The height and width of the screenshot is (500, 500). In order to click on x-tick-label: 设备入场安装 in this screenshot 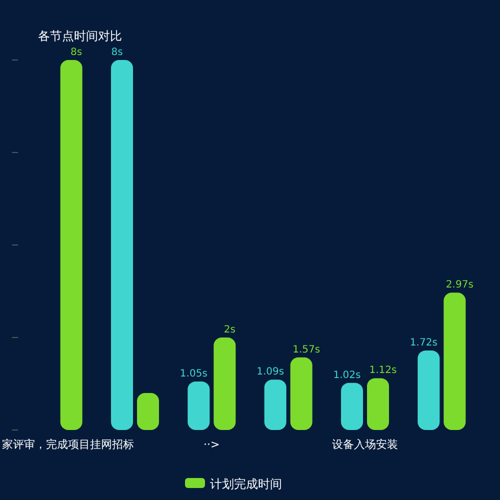, I will do `click(365, 444)`.